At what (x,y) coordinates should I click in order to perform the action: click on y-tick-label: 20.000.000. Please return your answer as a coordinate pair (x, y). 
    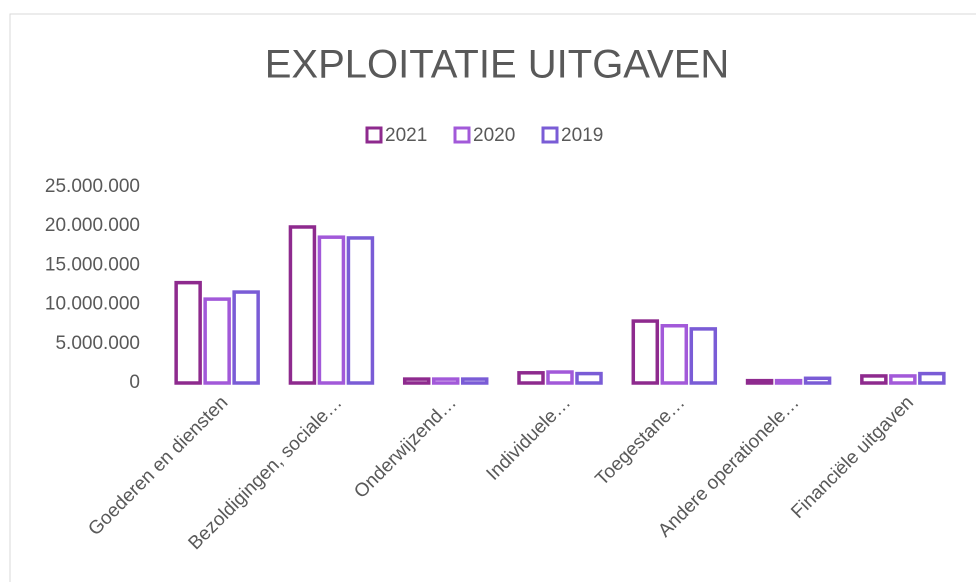
    Looking at the image, I should click on (92, 225).